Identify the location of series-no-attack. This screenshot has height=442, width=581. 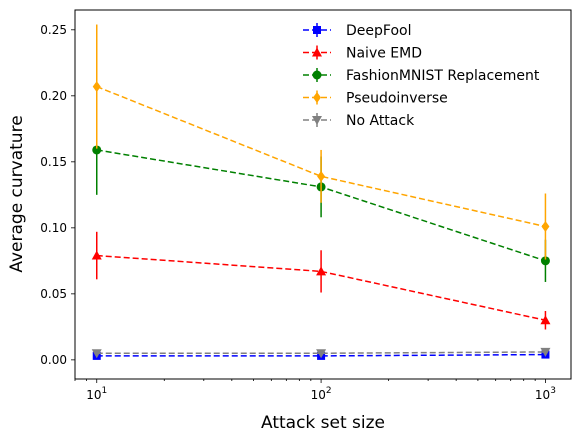
(321, 353).